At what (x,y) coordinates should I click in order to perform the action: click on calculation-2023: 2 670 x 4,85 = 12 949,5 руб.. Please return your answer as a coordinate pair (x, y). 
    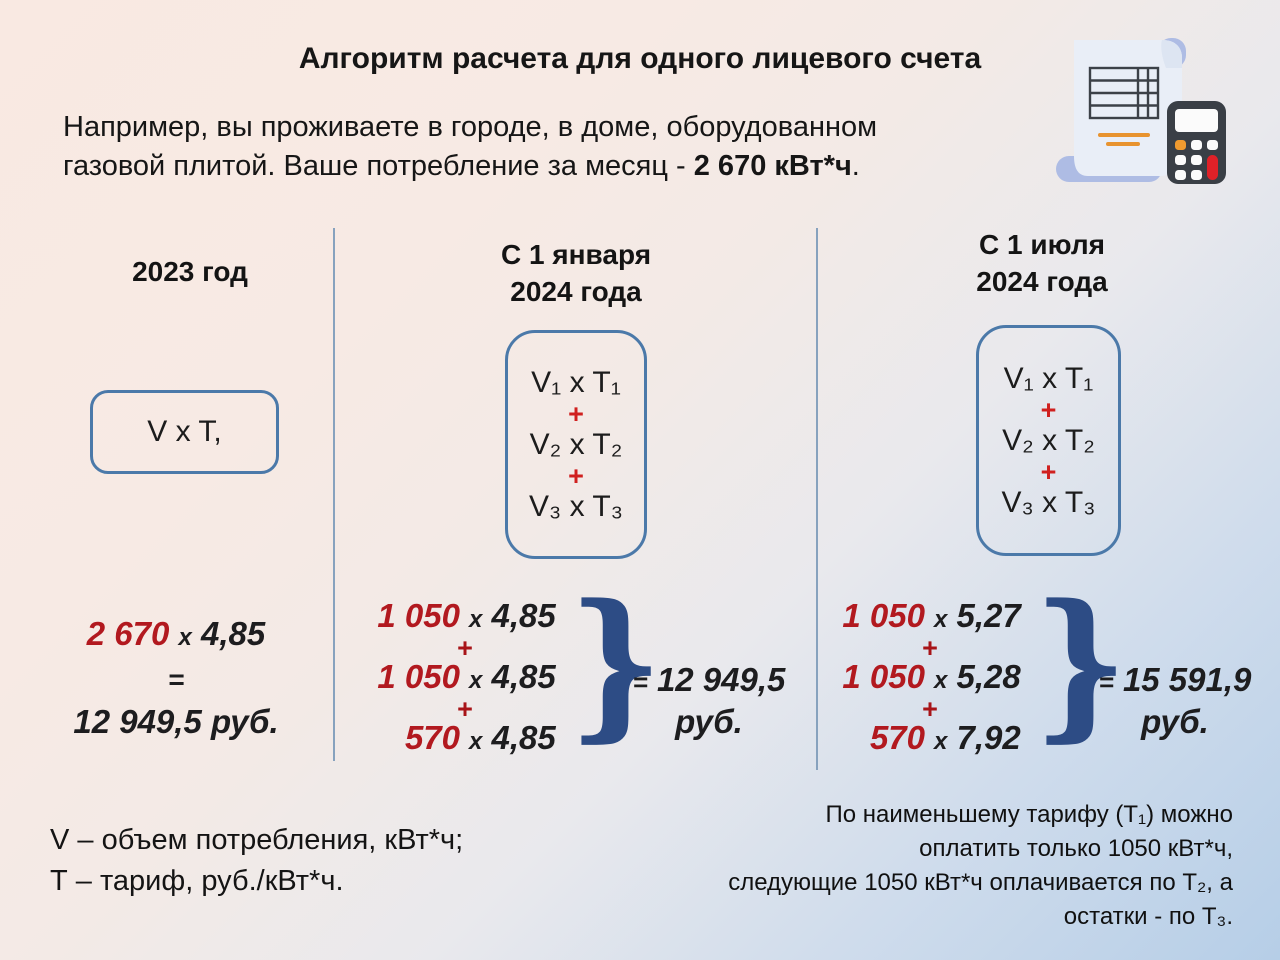
    Looking at the image, I should click on (176, 678).